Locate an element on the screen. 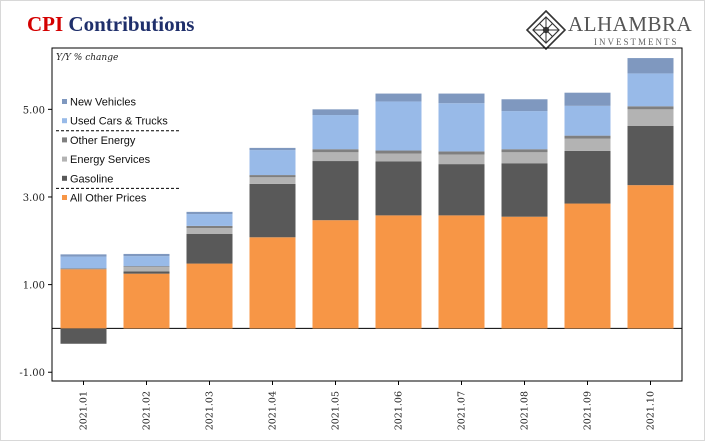 This screenshot has height=441, width=705. chart-title-cpi: CPI is located at coordinates (45, 24).